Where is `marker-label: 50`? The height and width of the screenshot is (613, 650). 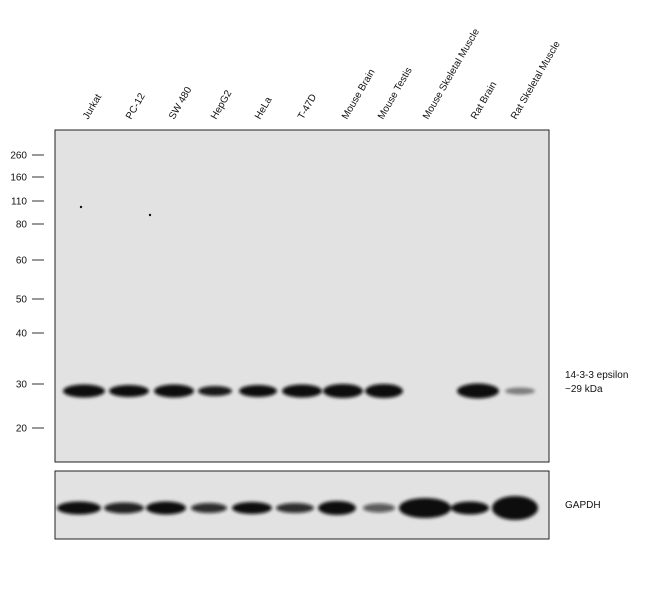
marker-label: 50 is located at coordinates (22, 300).